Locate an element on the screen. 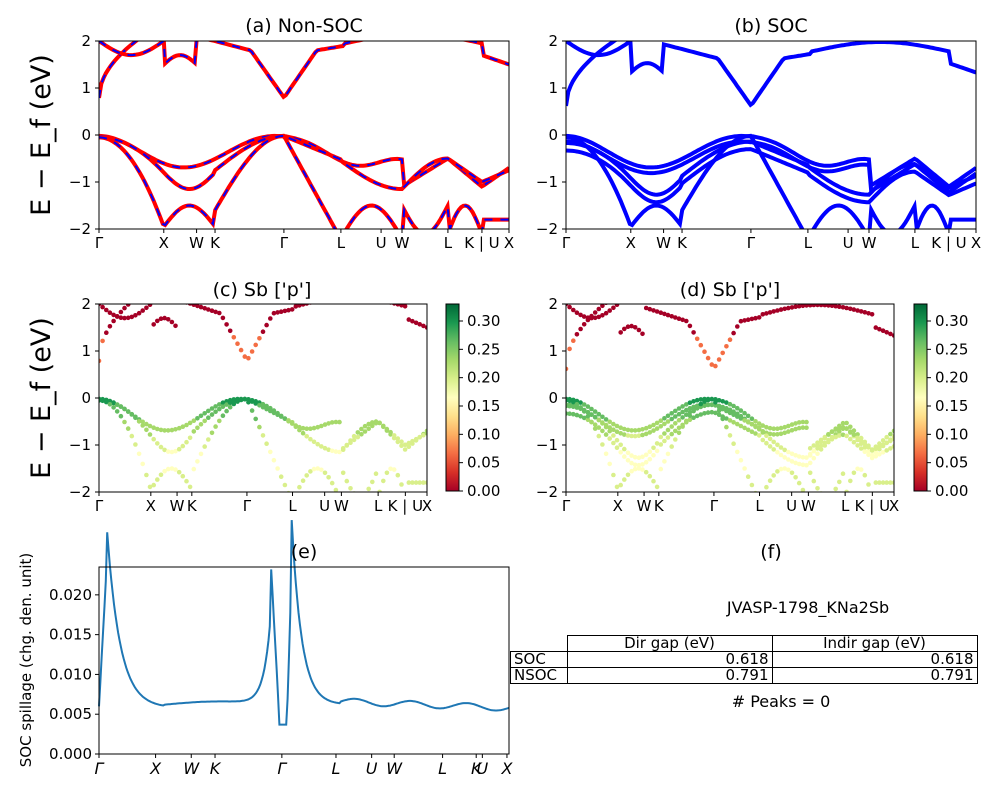  y-tick-label: 0.005 is located at coordinates (70, 714).